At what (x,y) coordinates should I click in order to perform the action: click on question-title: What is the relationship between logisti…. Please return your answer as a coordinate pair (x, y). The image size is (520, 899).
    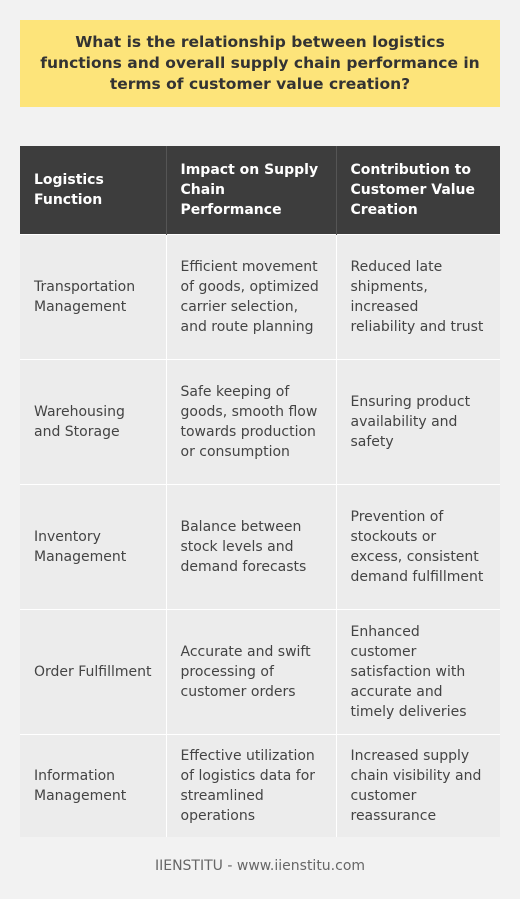
    Looking at the image, I should click on (260, 63).